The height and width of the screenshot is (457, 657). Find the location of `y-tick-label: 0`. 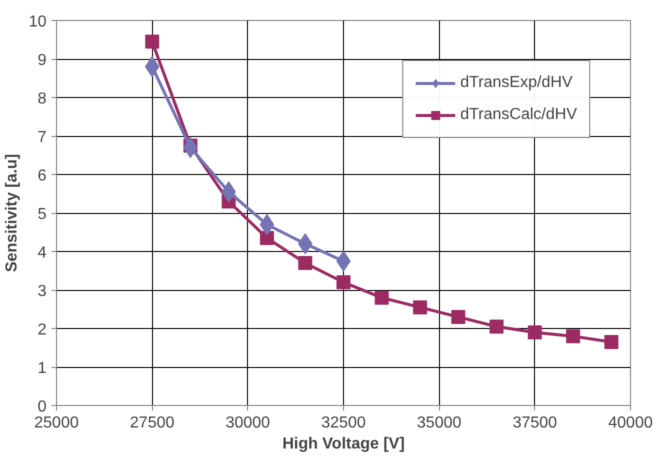

y-tick-label: 0 is located at coordinates (42, 407).